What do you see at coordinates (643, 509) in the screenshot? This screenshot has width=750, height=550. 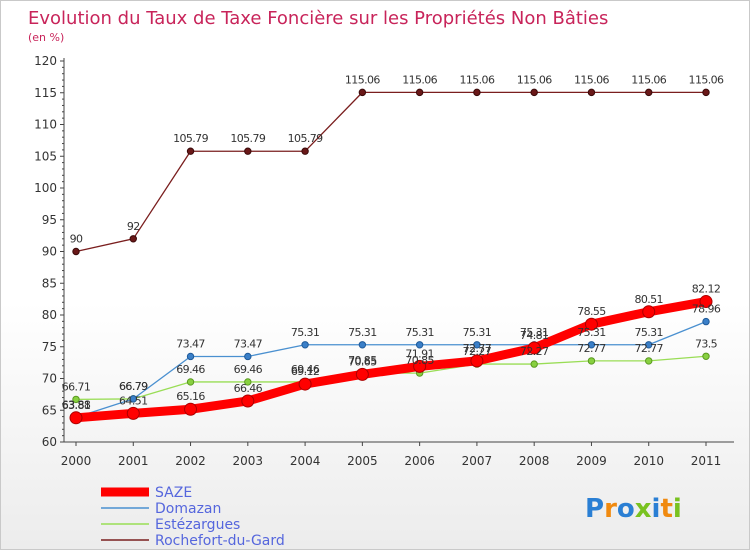 I see `logo-letter: x` at bounding box center [643, 509].